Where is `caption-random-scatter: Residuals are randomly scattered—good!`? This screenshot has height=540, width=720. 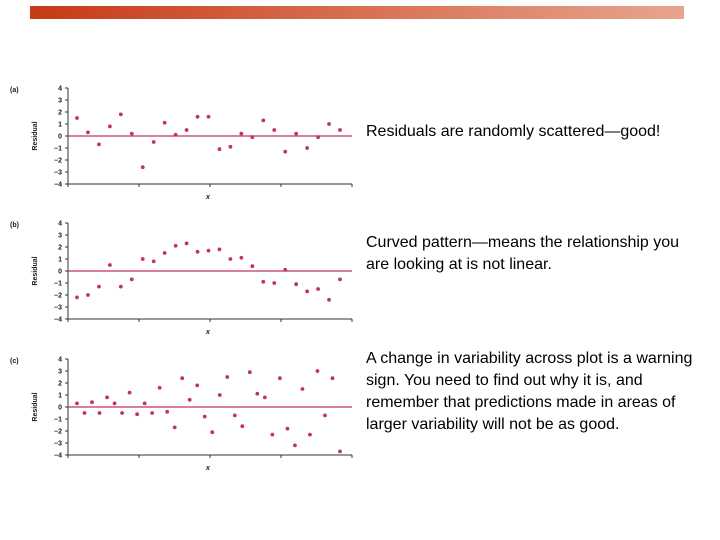
caption-random-scatter: Residuals are randomly scattered—good! is located at coordinates (513, 131).